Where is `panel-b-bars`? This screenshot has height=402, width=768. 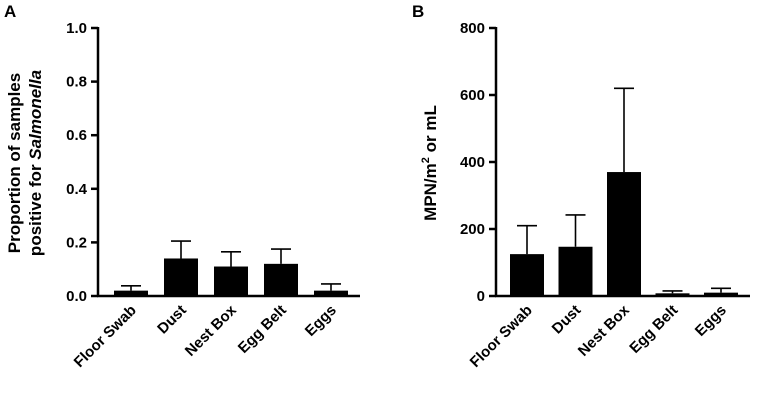 panel-b-bars is located at coordinates (624, 234).